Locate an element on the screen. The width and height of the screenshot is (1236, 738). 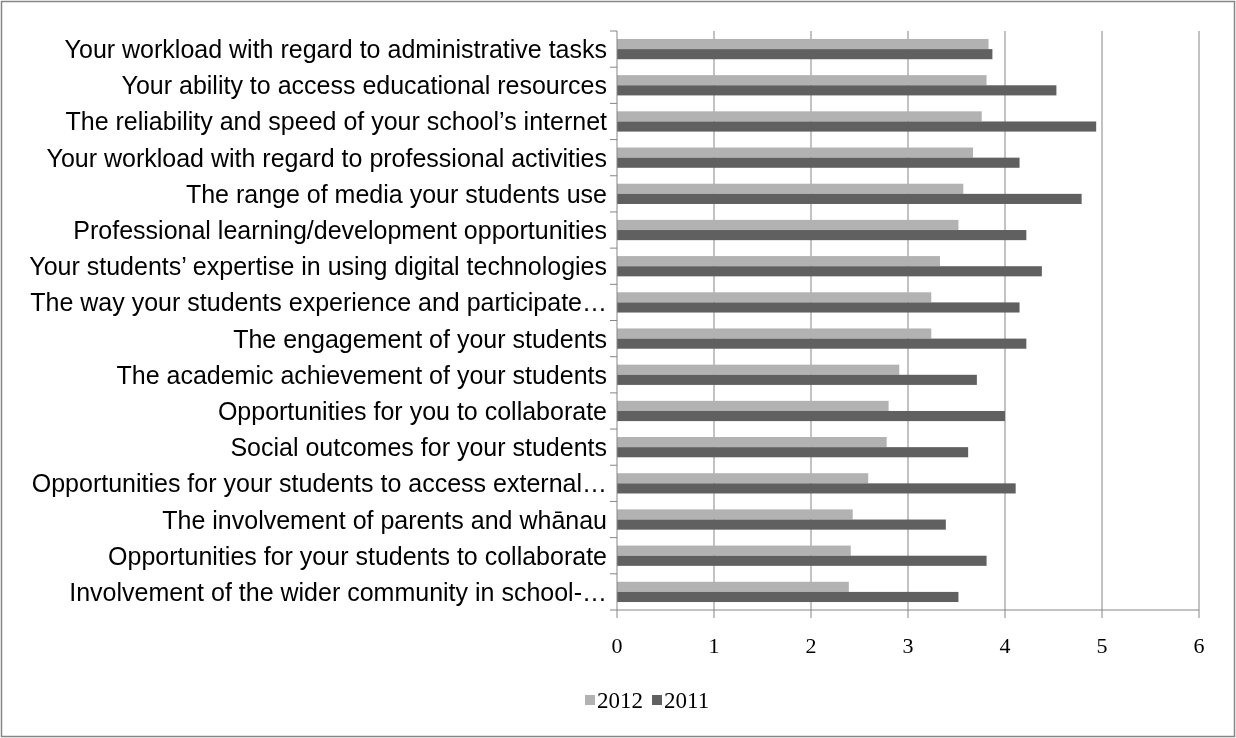
y-tick-label: Your ability to access educational resources is located at coordinates (364, 85).